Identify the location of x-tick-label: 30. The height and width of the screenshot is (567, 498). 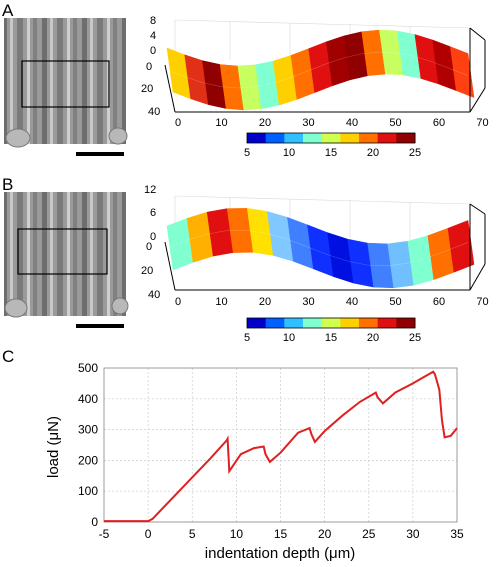
(413, 534).